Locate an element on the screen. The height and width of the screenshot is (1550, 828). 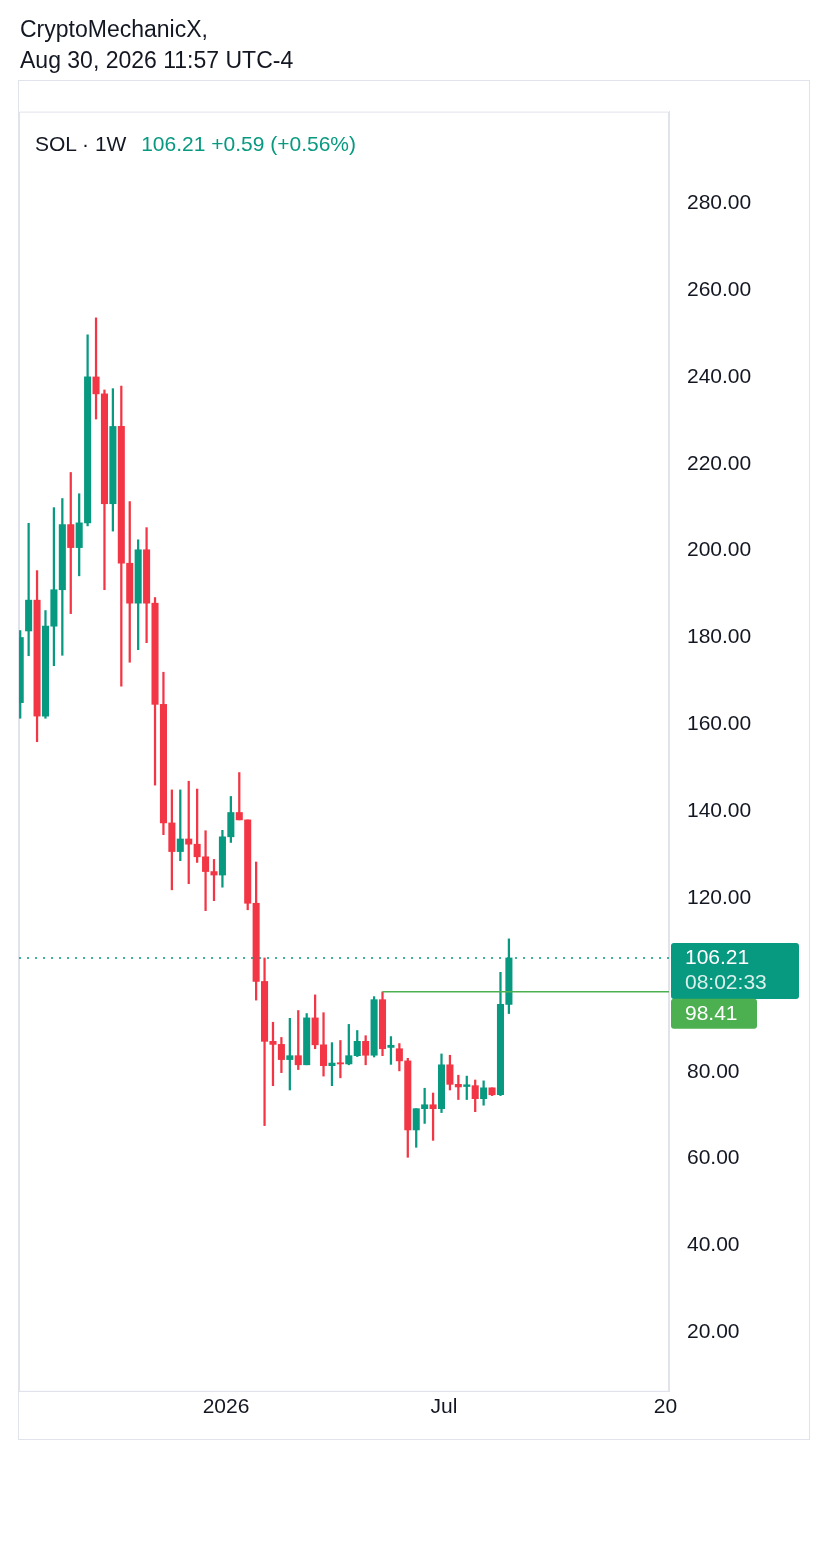
x-tick-label: Jul is located at coordinates (444, 1406).